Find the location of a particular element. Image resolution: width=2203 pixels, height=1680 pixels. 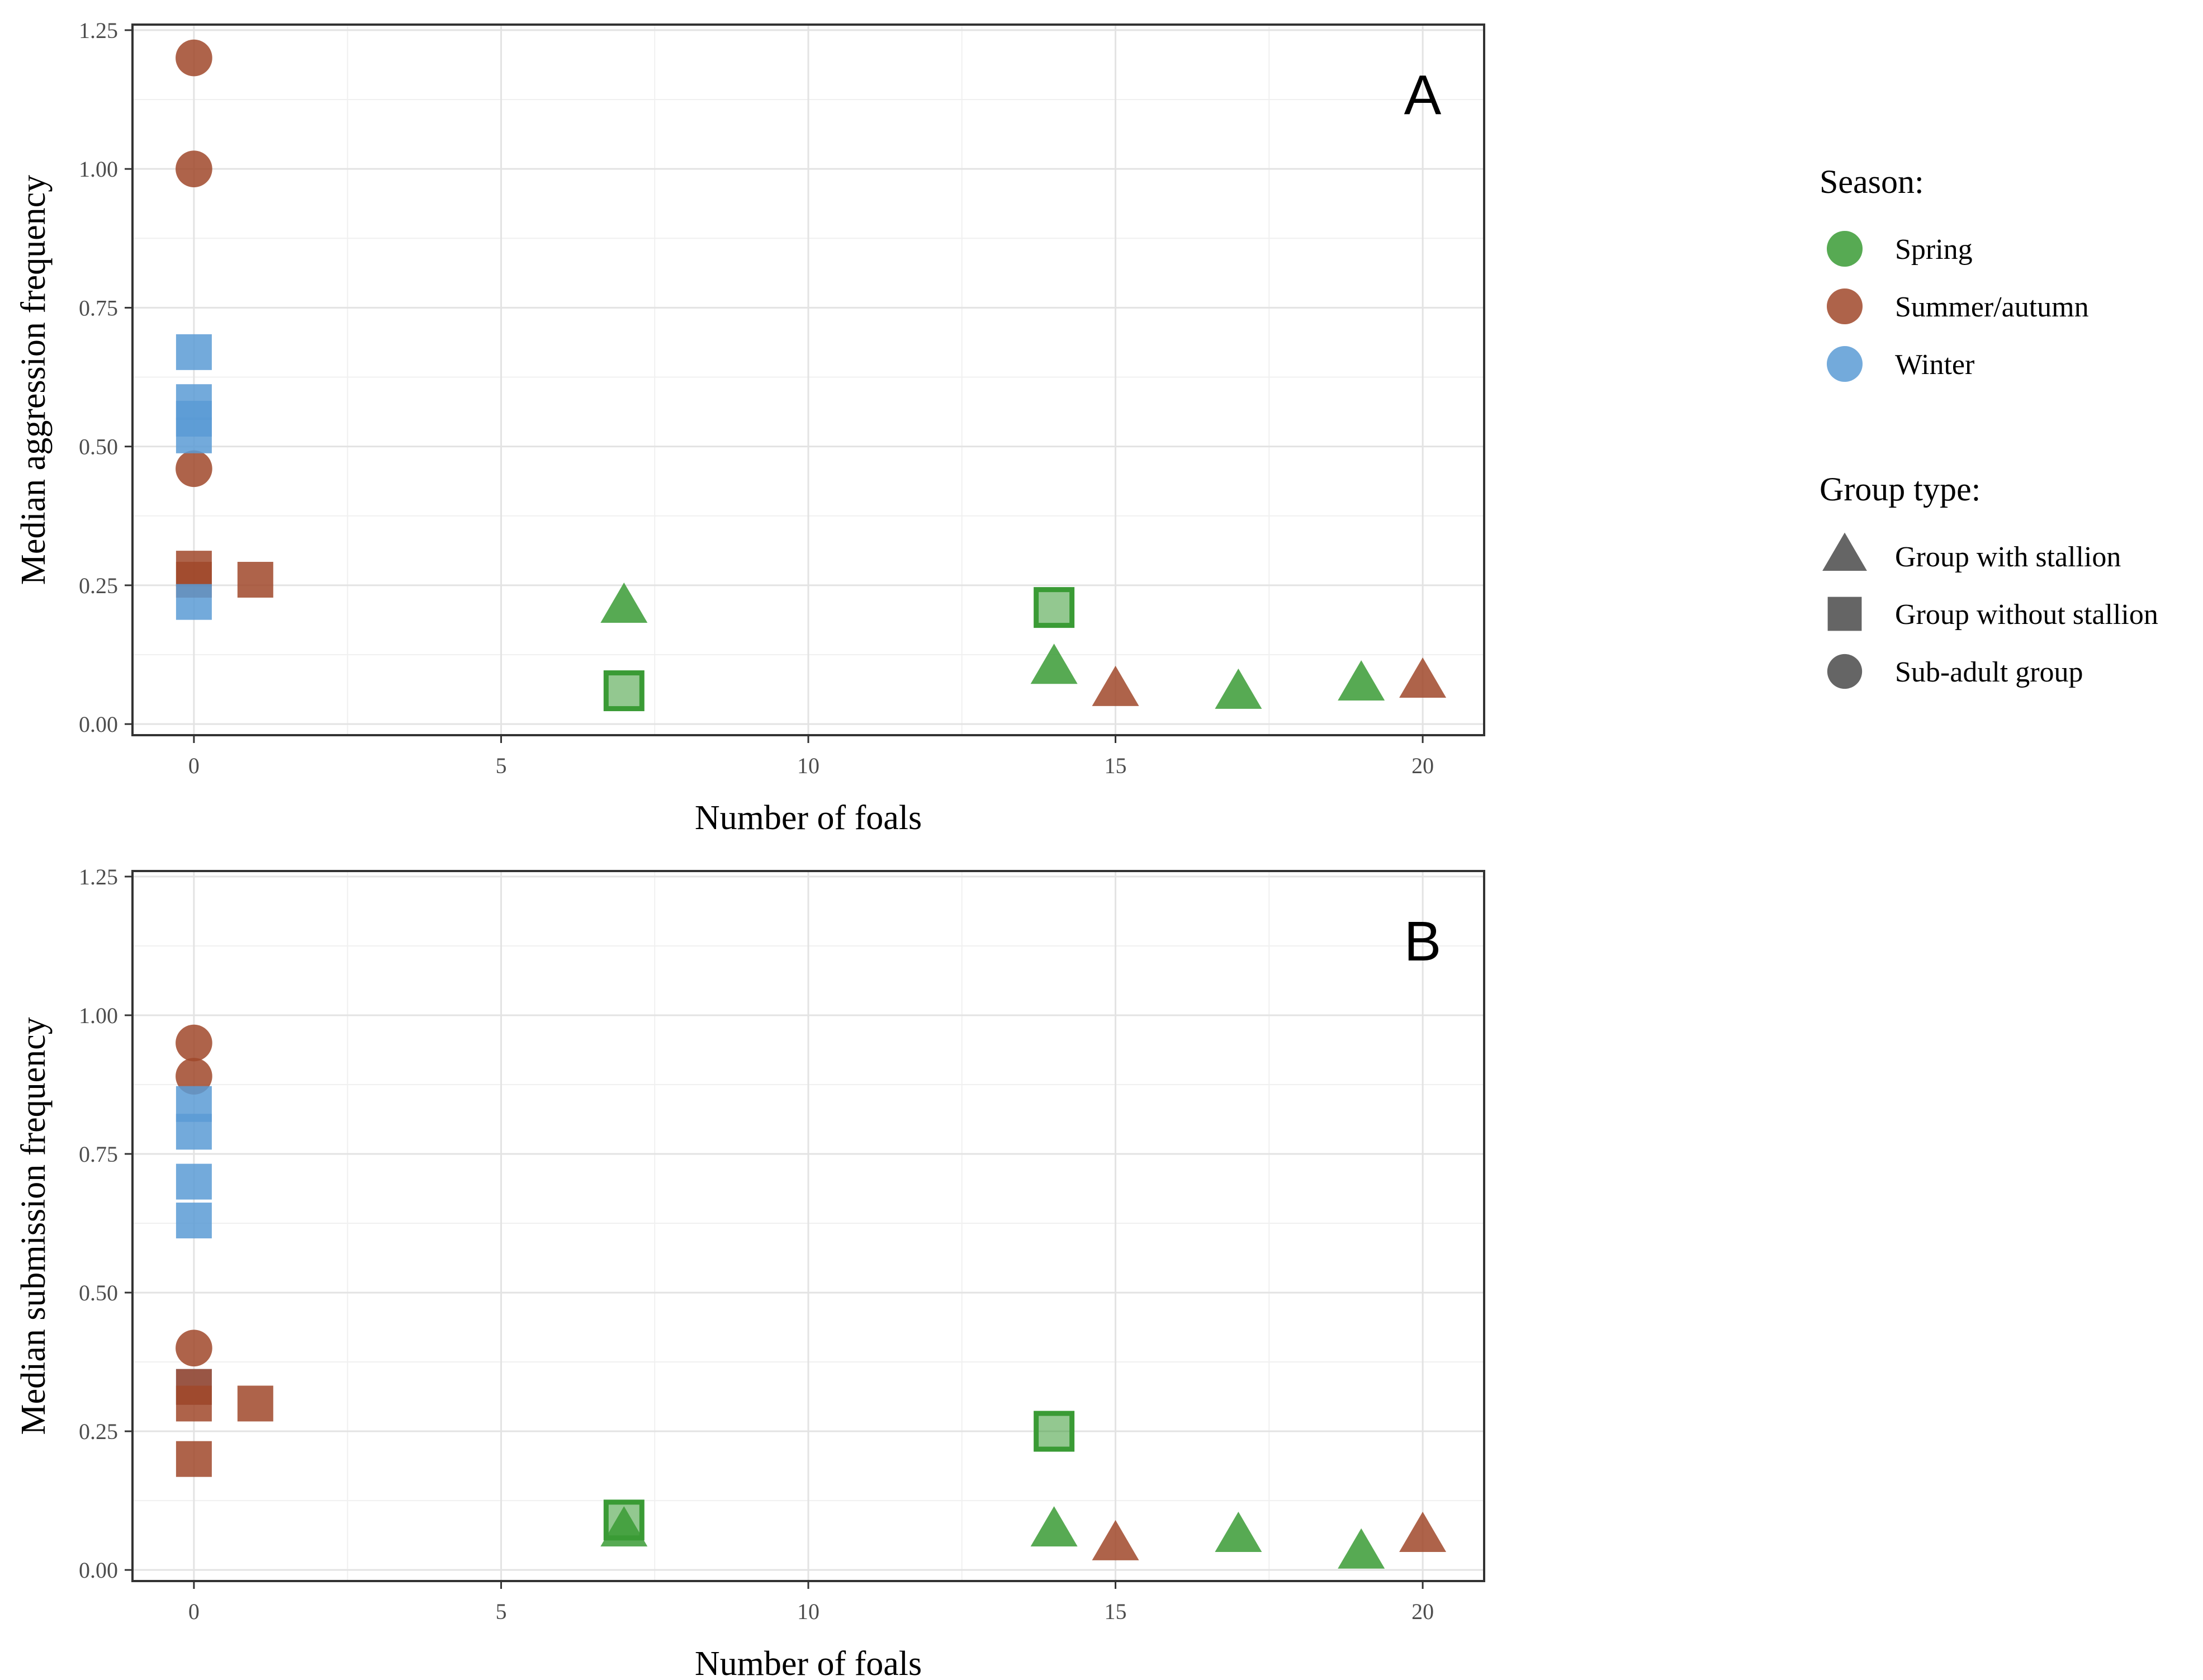

y-axis-title: Median submission frequency is located at coordinates (34, 1226).